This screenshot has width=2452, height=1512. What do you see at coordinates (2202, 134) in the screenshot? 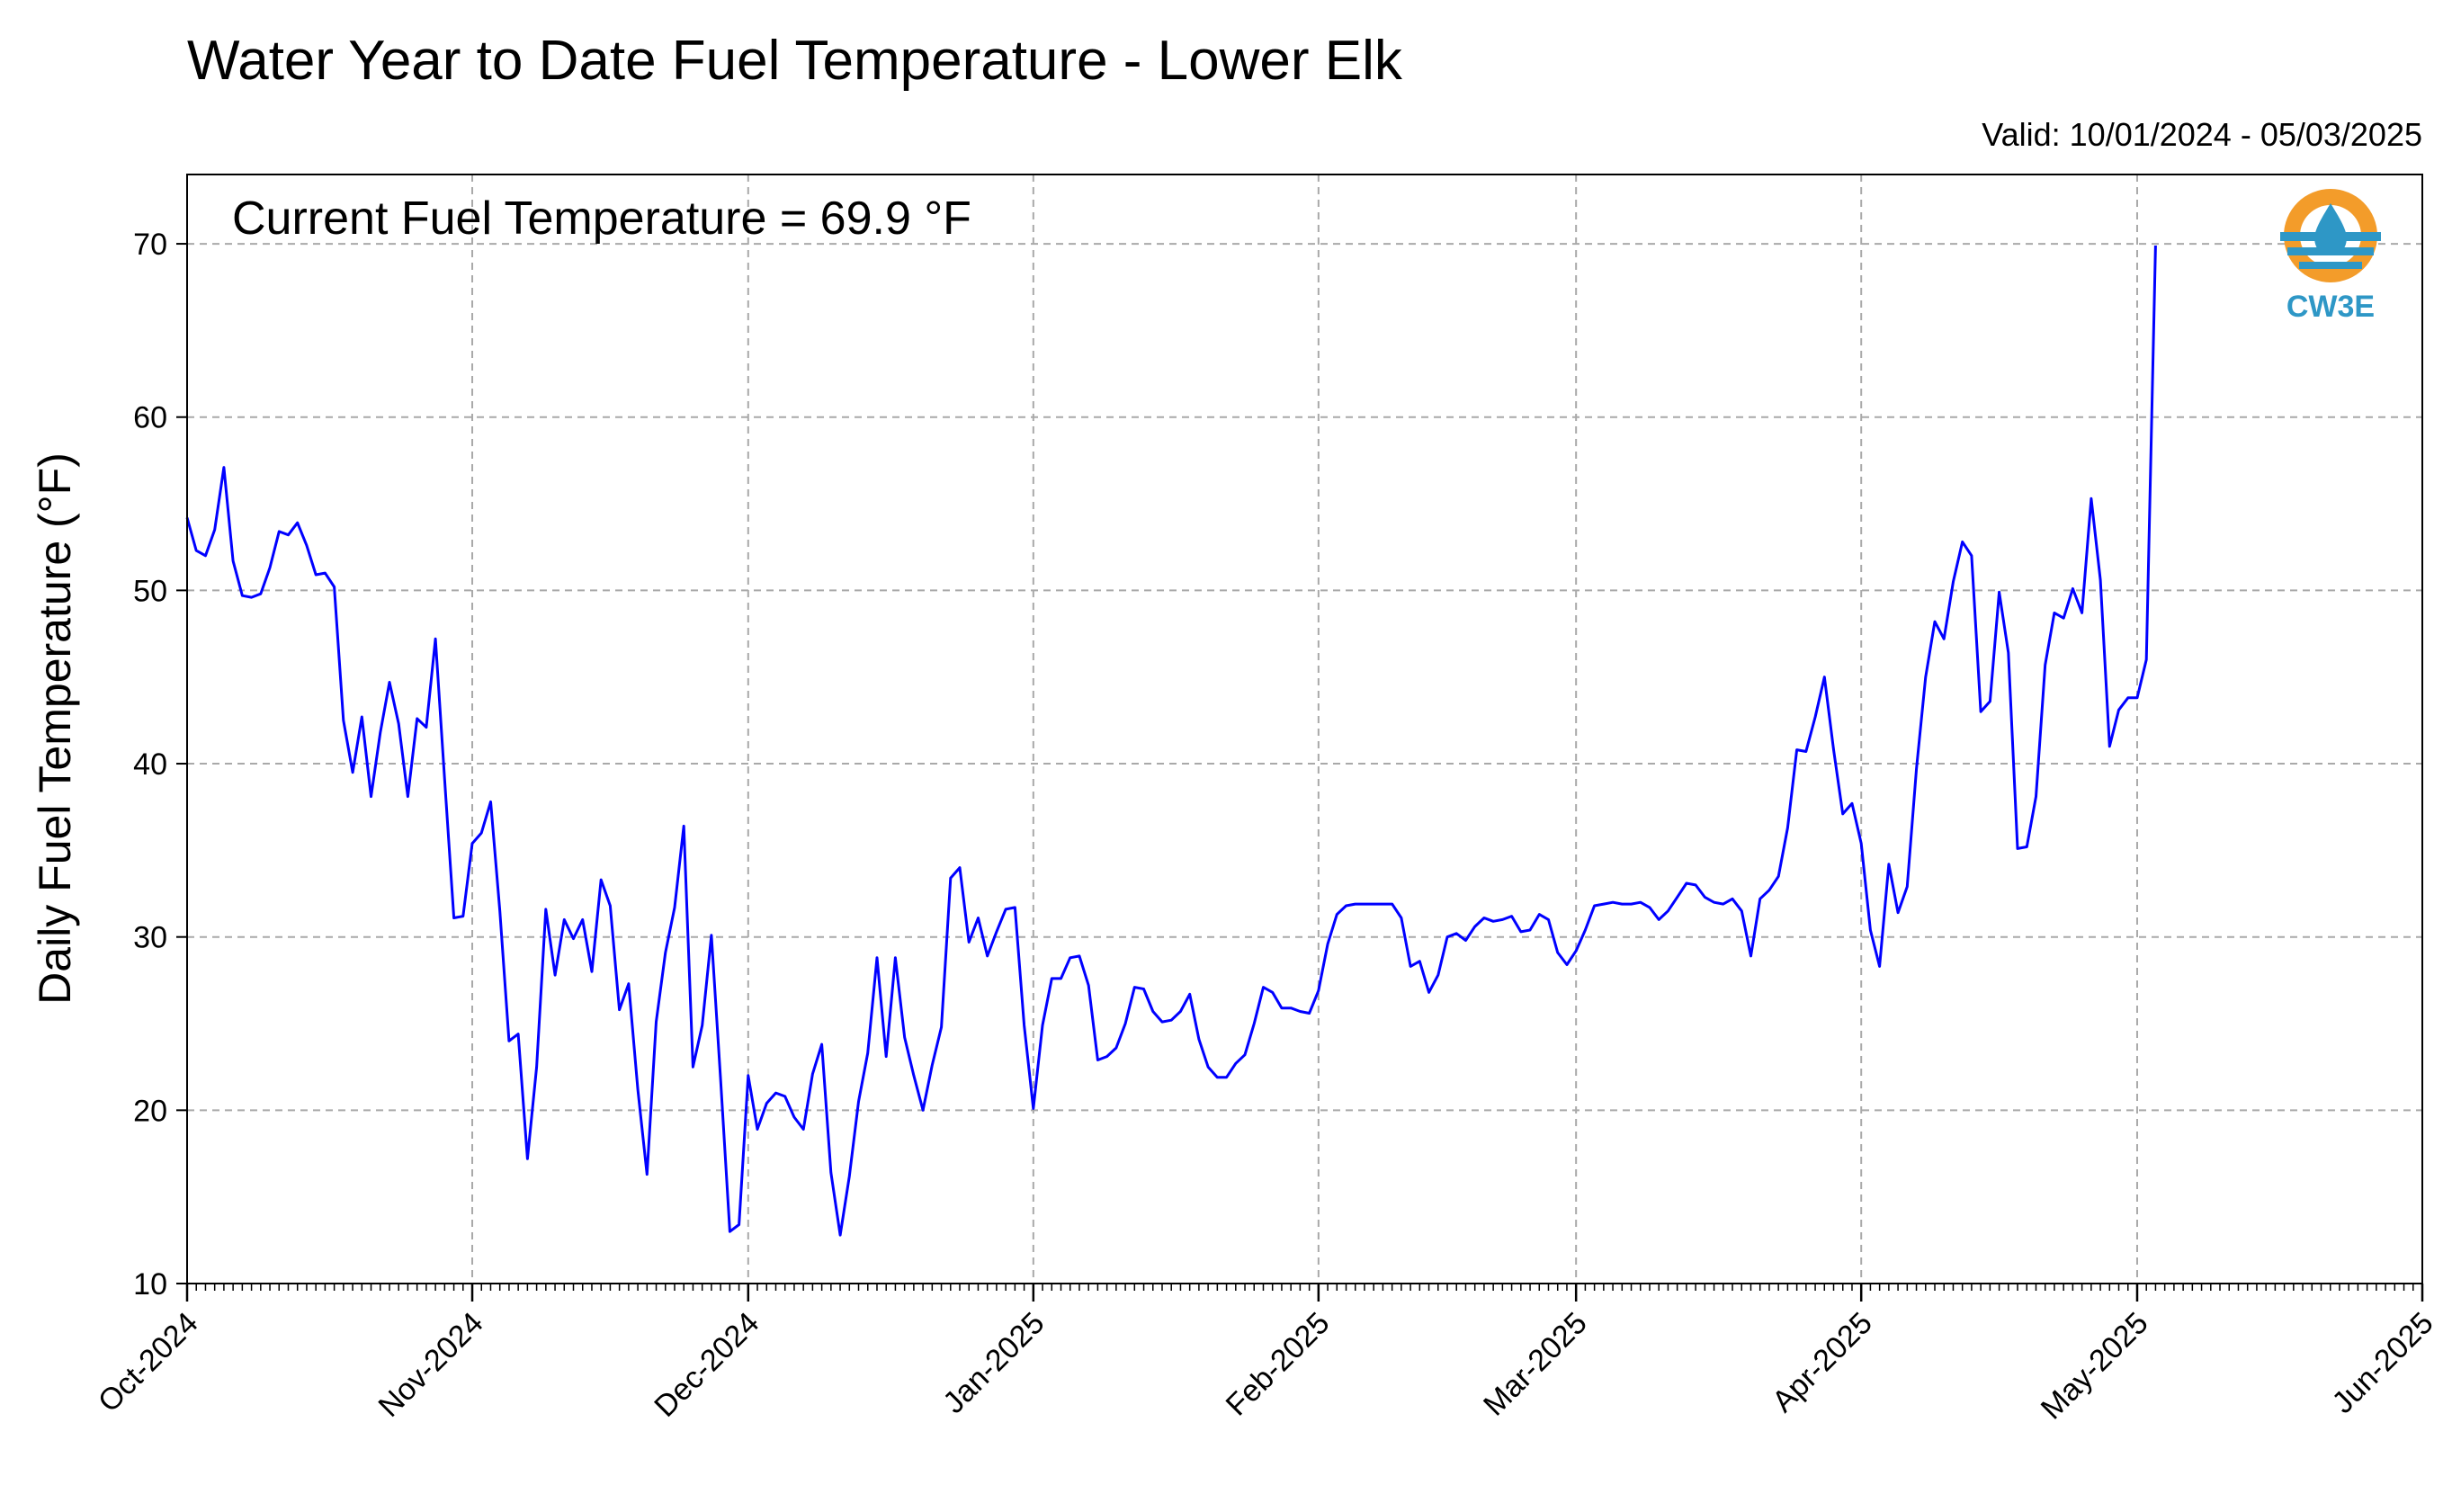
I see `valid-date-range: Valid: 10/01/2024 - 05/03/2025` at bounding box center [2202, 134].